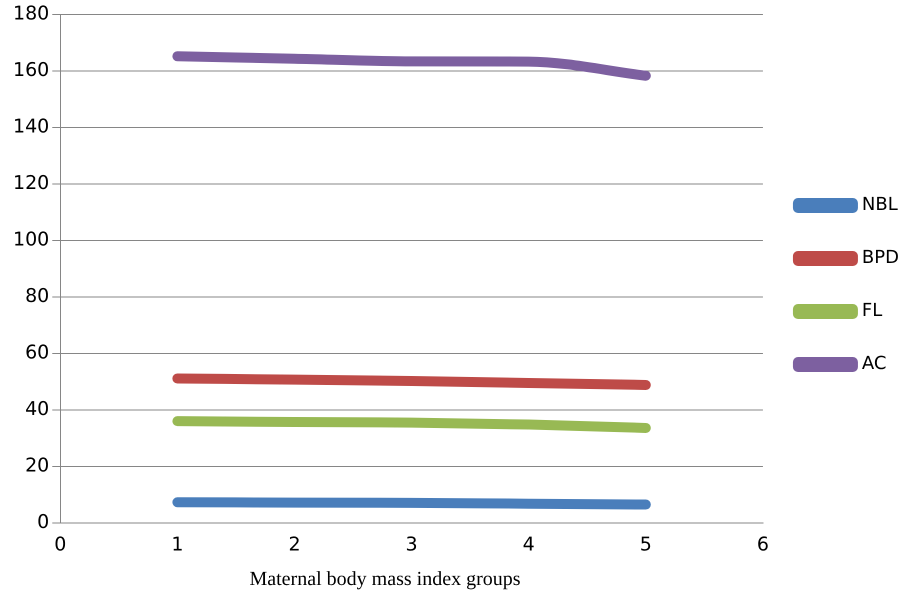 This screenshot has height=602, width=919. I want to click on y-tick-label: 180, so click(31, 13).